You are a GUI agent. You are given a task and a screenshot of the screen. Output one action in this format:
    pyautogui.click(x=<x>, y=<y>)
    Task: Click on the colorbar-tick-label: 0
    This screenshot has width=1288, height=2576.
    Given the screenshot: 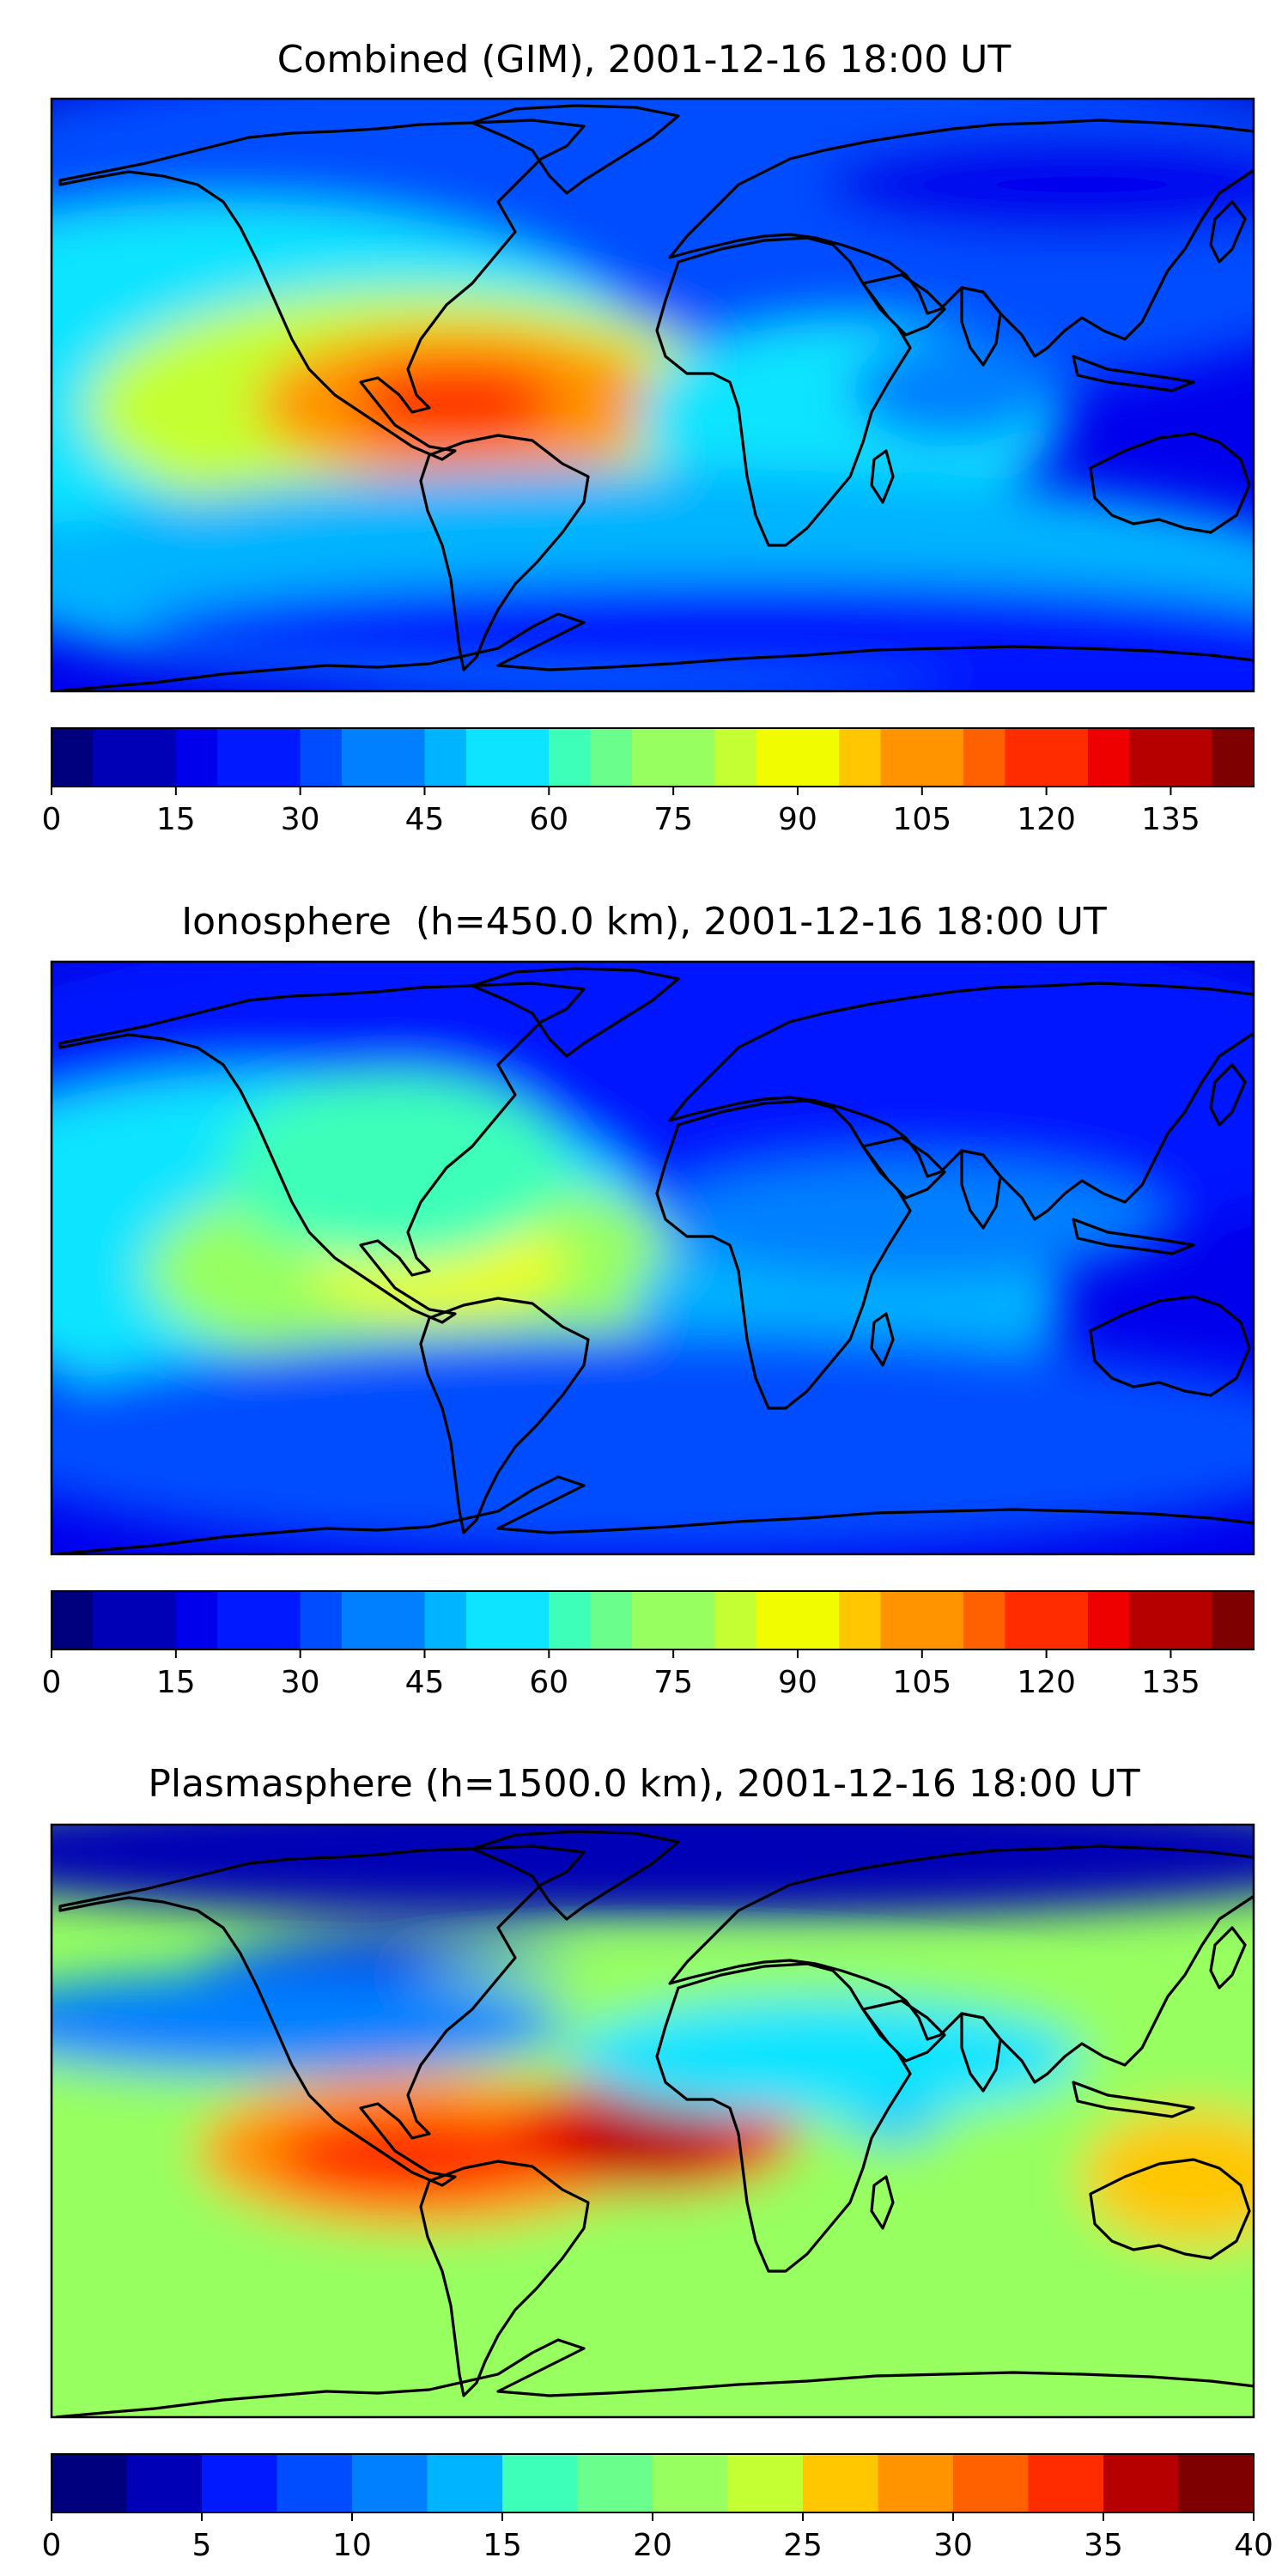 What is the action you would take?
    pyautogui.click(x=52, y=1682)
    